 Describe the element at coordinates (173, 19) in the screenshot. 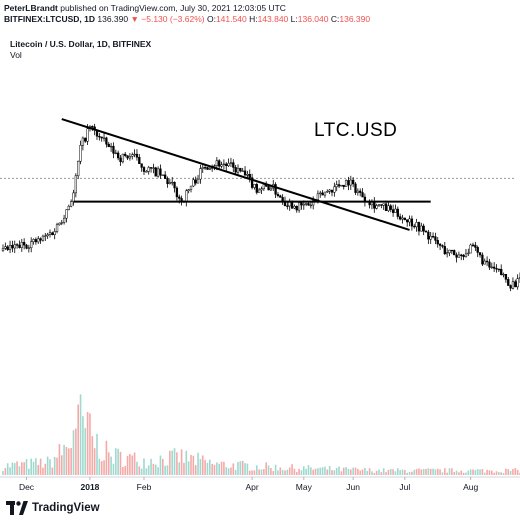

I see `price-change: −5.130 (−3.62%)` at that location.